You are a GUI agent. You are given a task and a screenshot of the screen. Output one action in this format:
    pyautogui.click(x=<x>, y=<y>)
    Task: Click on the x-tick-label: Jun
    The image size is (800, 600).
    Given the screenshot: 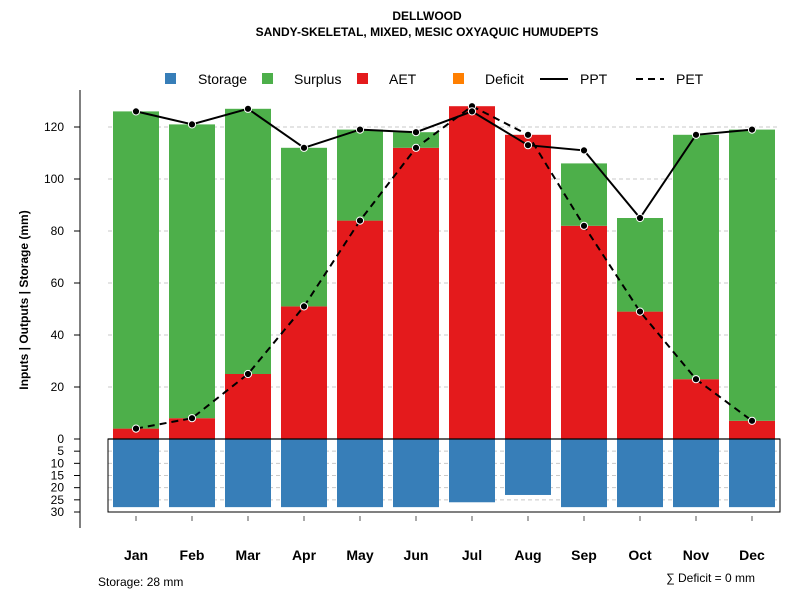 What is the action you would take?
    pyautogui.click(x=416, y=555)
    